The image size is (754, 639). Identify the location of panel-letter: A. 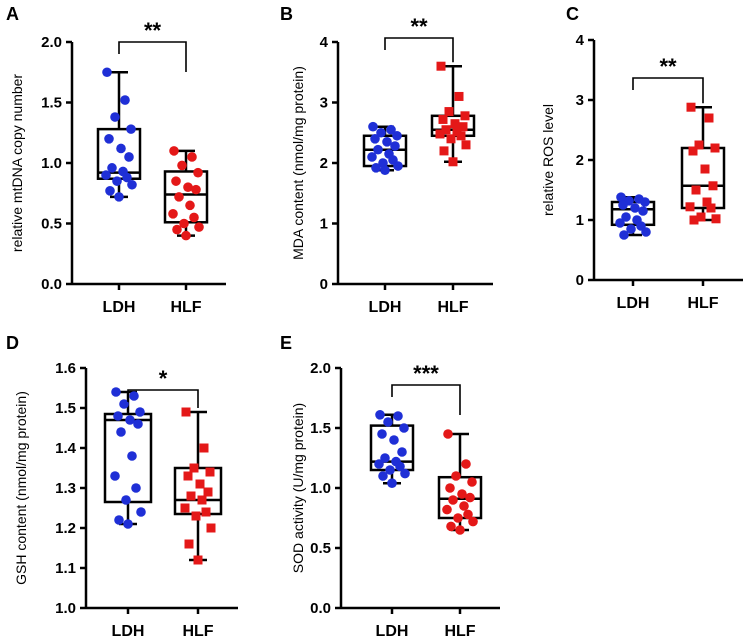
(12, 14).